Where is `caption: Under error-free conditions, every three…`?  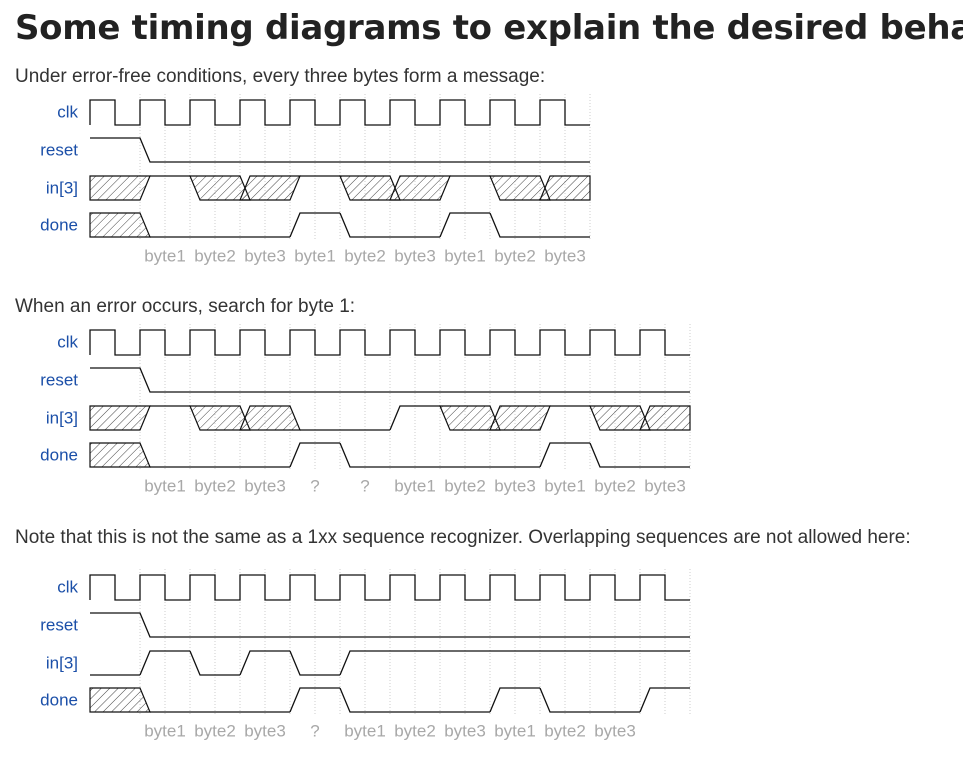 caption: Under error-free conditions, every three… is located at coordinates (280, 76).